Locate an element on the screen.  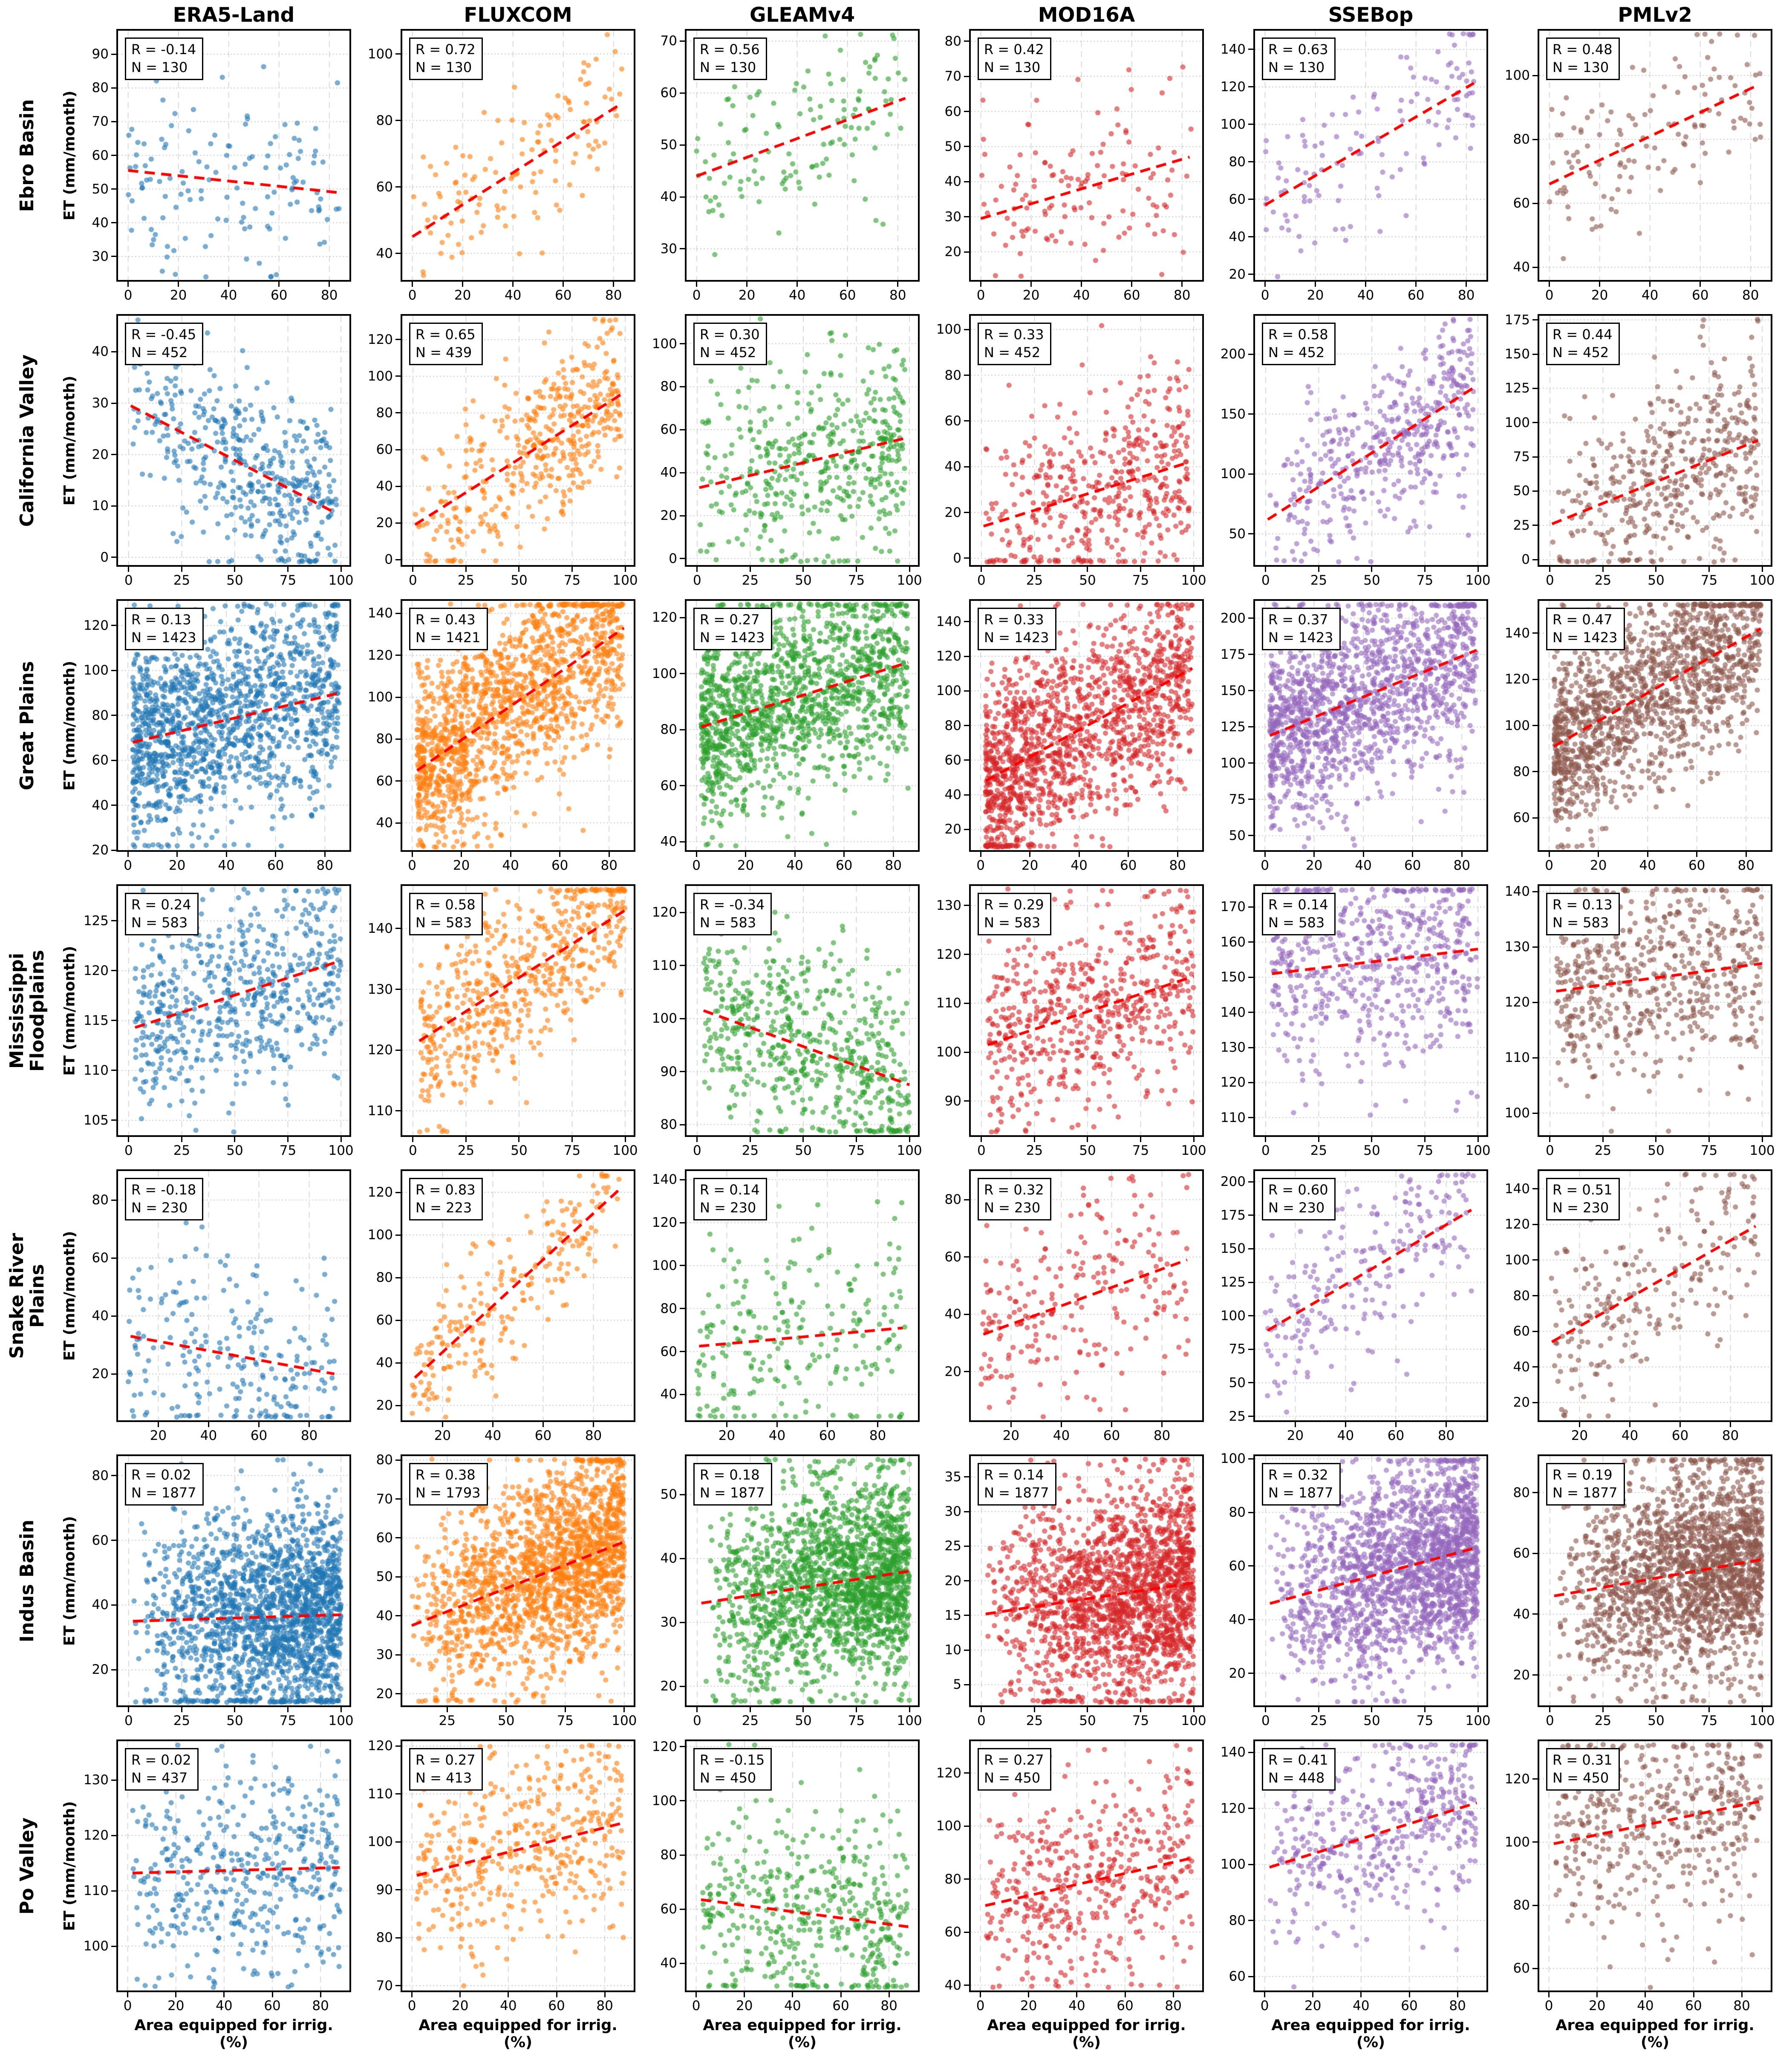
y-tick-label: 20 is located at coordinates (952, 512).